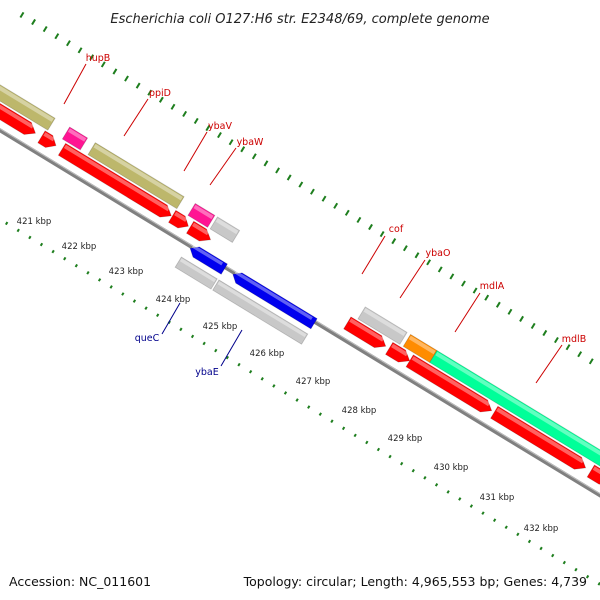  Describe the element at coordinates (396, 229) in the screenshot. I see `gene-label: cof` at that location.